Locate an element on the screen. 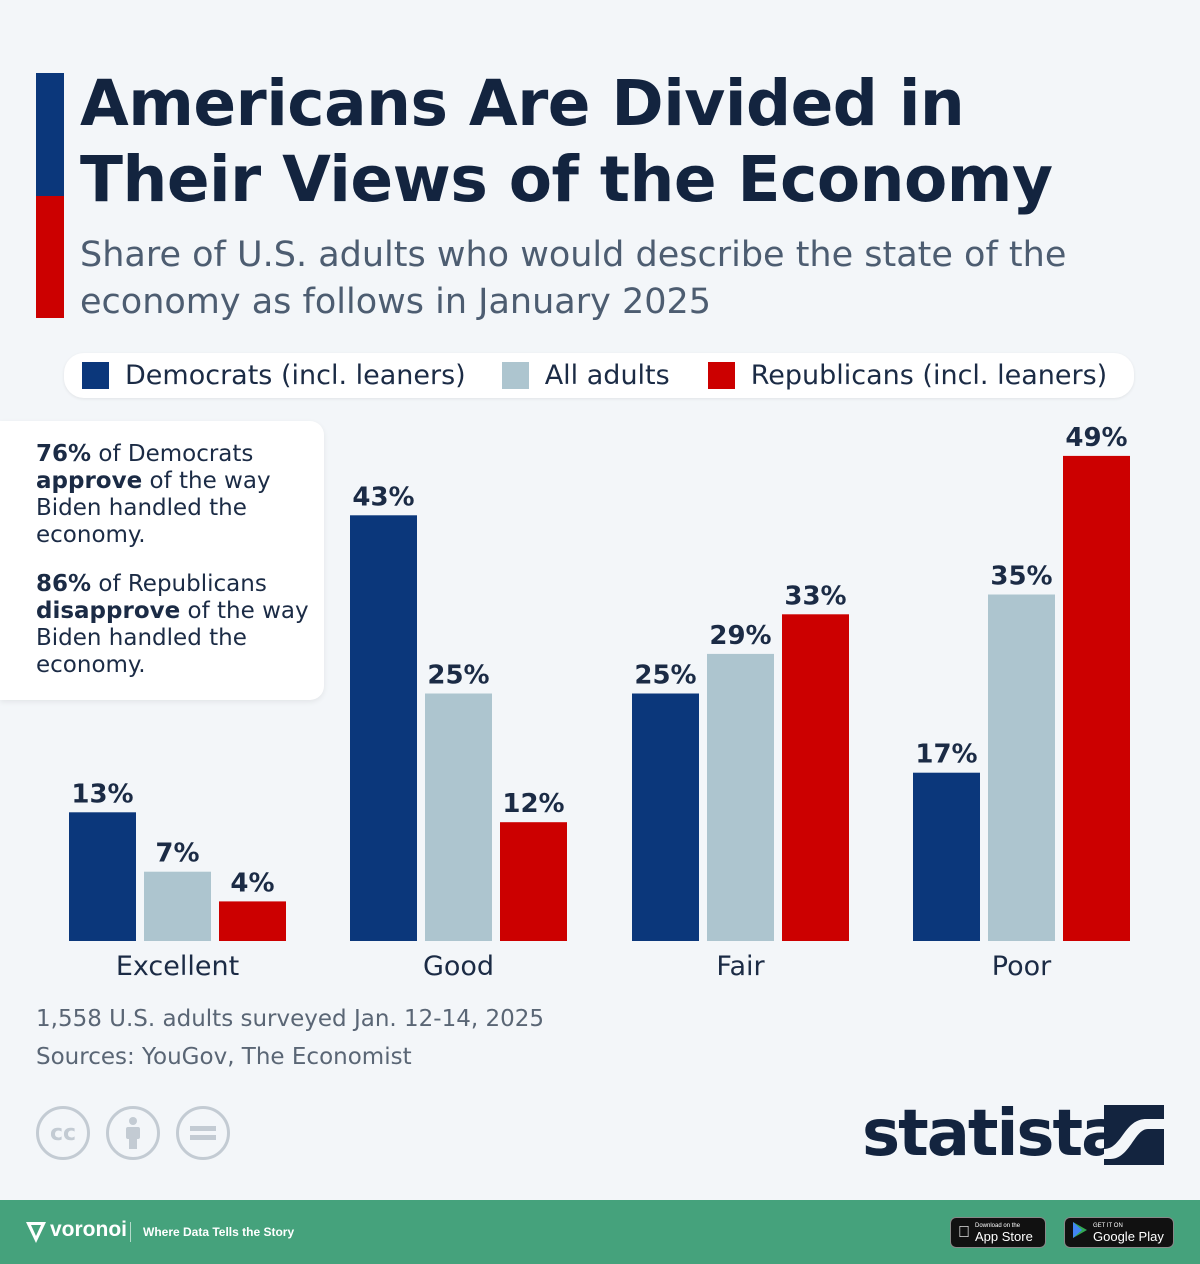 This screenshot has width=1200, height=1264. annotation-democrats-text-end: of the way Biden handled the economy. is located at coordinates (153, 508).